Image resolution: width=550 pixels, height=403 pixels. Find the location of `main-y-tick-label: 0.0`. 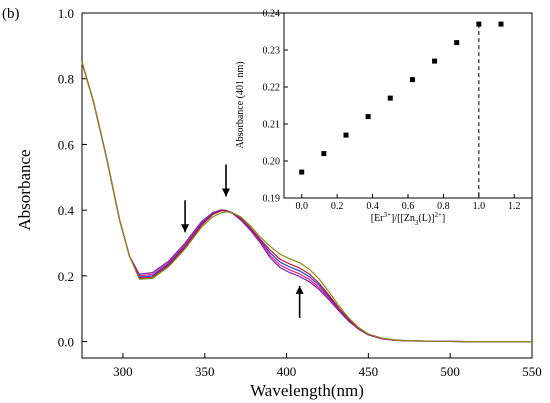

main-y-tick-label: 0.0 is located at coordinates (66, 342).